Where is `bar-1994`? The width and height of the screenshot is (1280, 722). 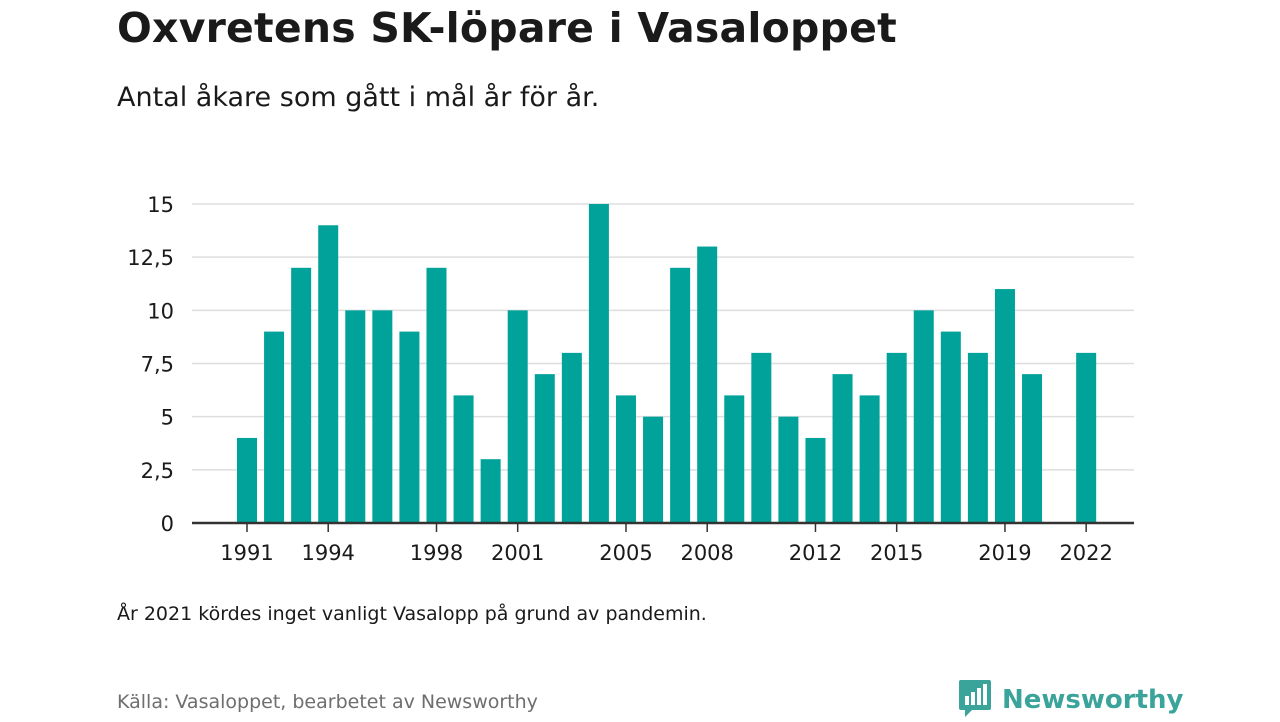
bar-1994 is located at coordinates (328, 374).